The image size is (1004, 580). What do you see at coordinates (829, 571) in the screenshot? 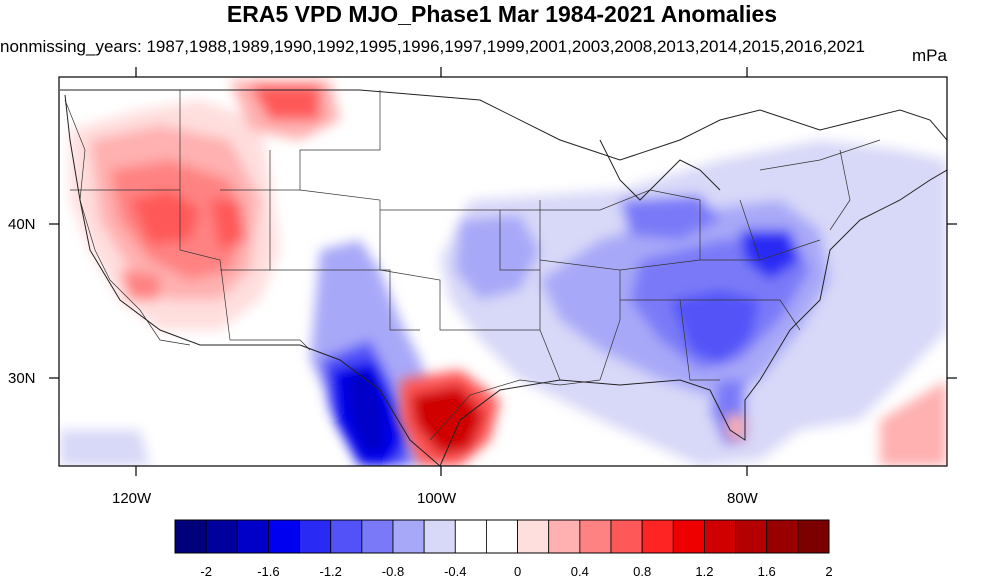
I see `colorbar-tick-label: 2` at bounding box center [829, 571].